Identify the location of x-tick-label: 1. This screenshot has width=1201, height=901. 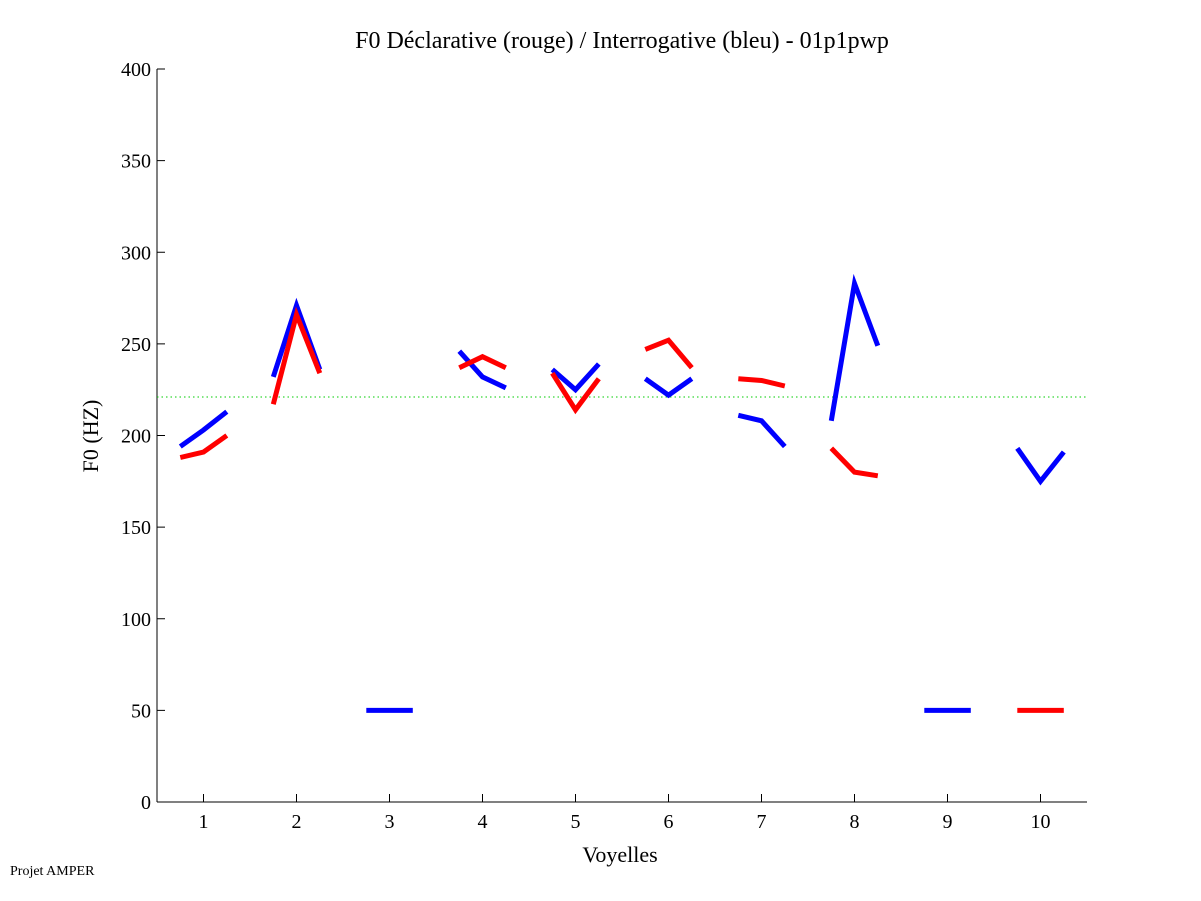
(204, 822).